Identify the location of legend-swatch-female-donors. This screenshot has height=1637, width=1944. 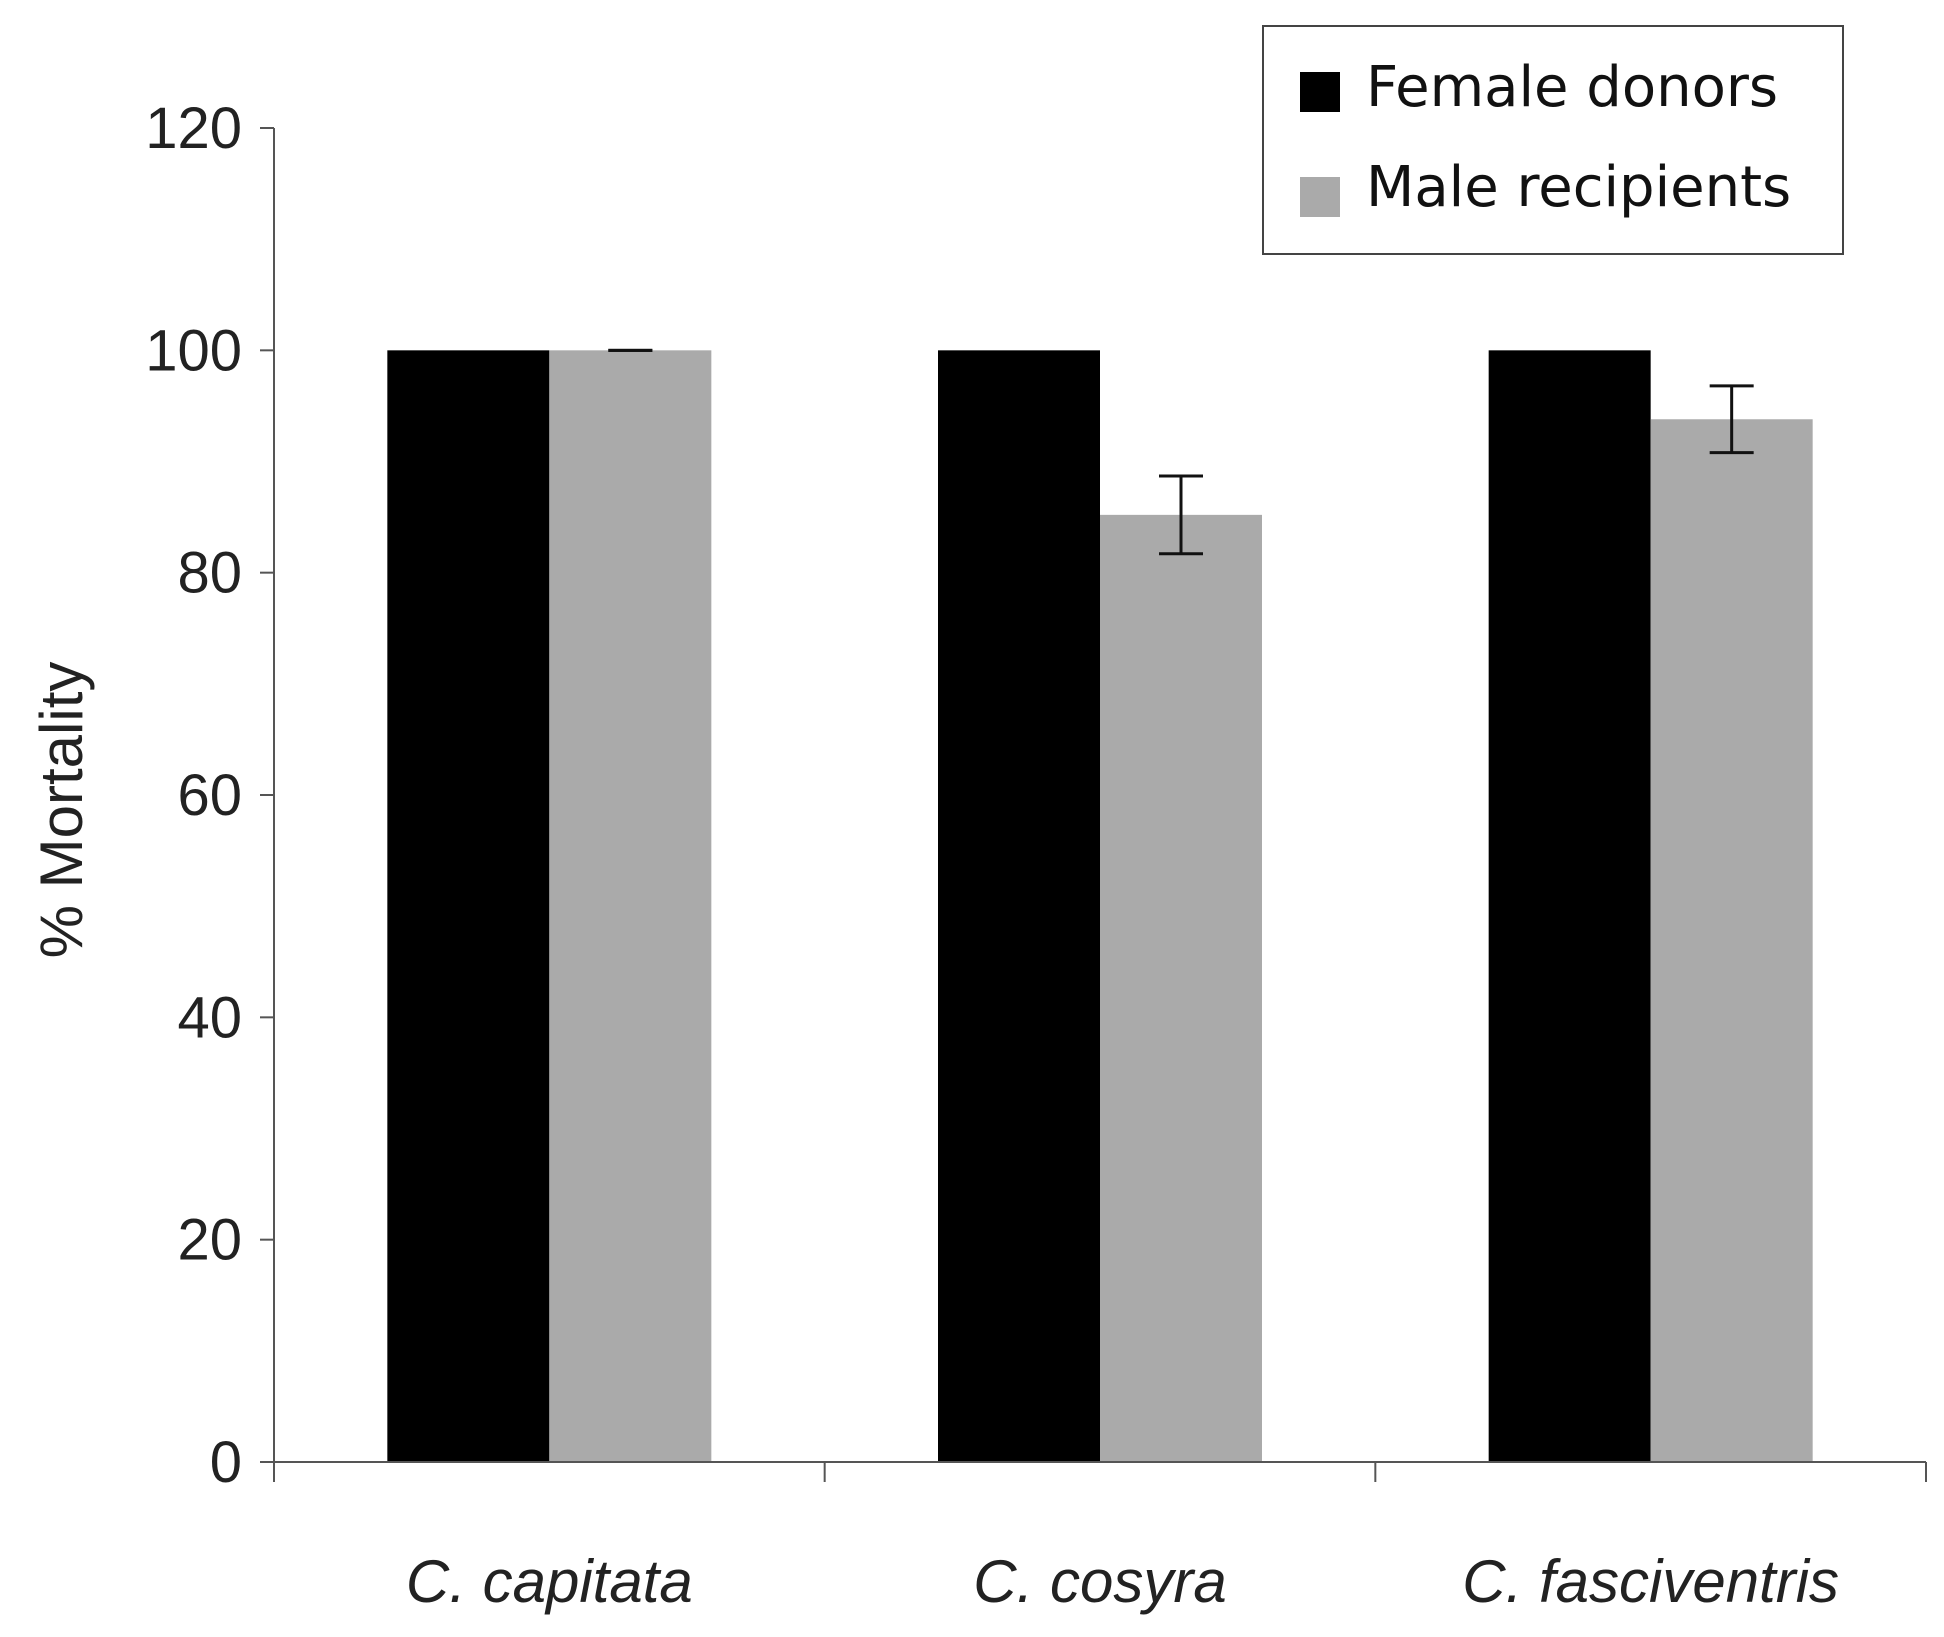
(1320, 92).